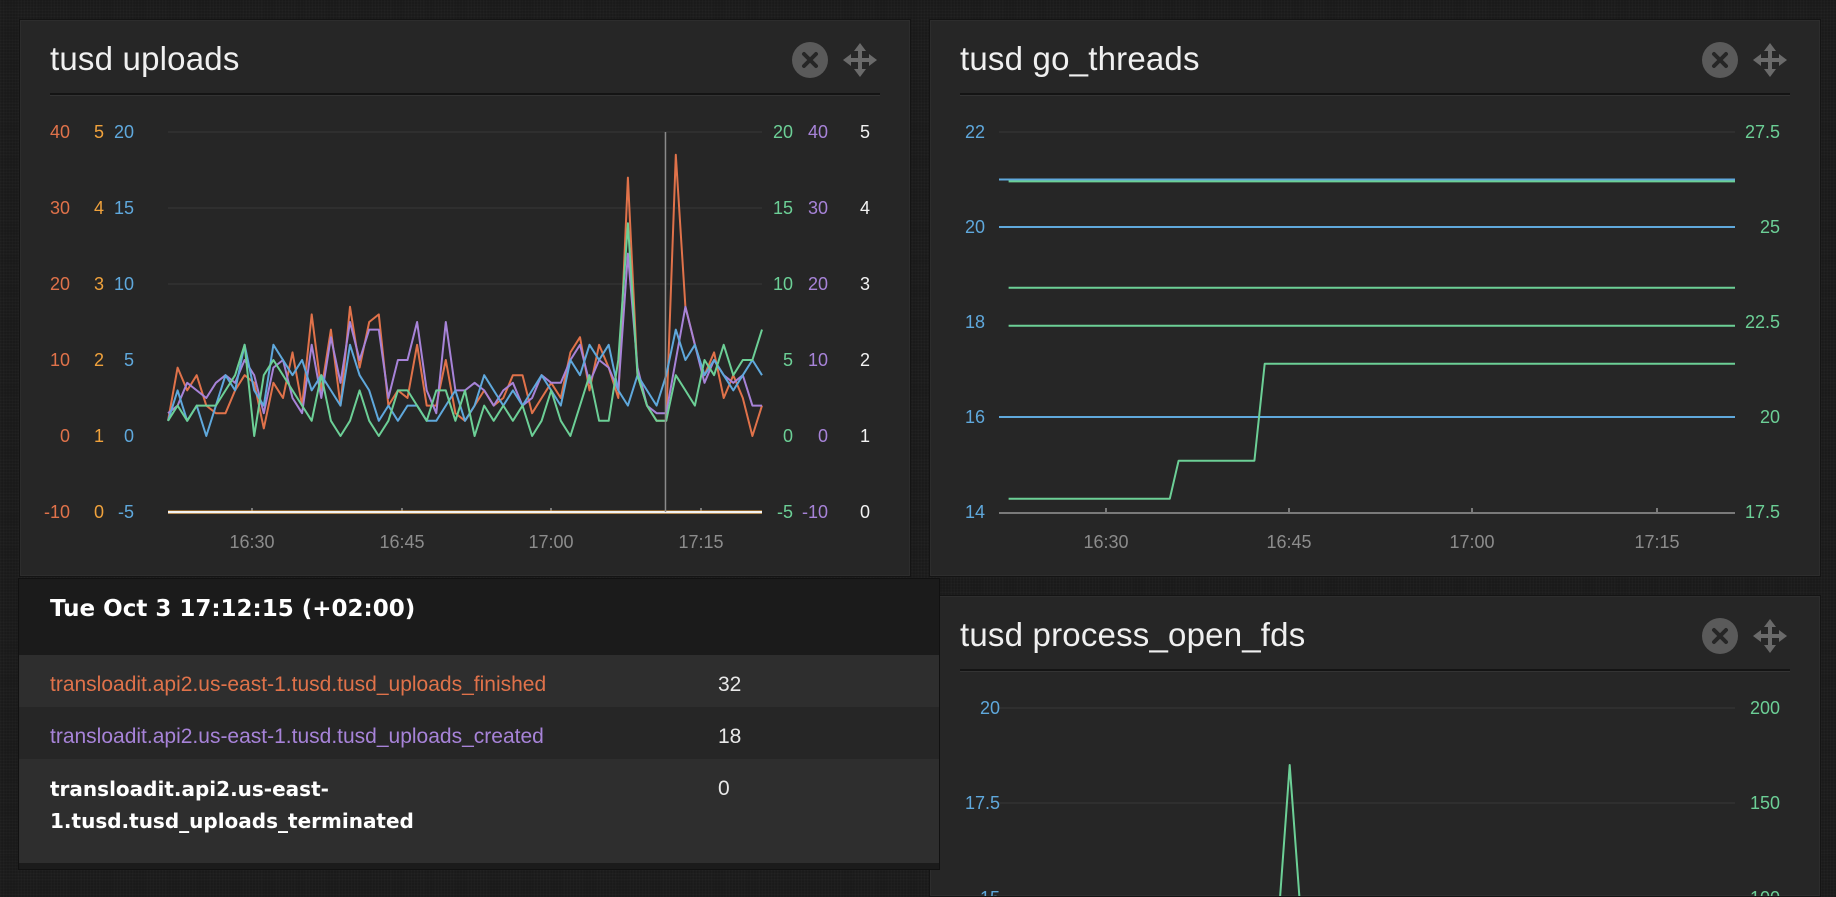 This screenshot has height=897, width=1836. What do you see at coordinates (1080, 58) in the screenshot?
I see `panel-title: tusd go_threads` at bounding box center [1080, 58].